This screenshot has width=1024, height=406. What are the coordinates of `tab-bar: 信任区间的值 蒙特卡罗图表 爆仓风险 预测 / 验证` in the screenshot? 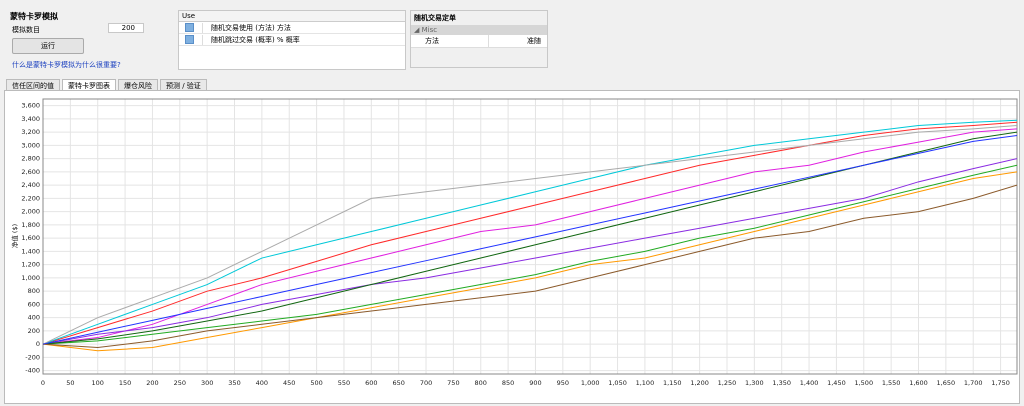 It's located at (107, 85).